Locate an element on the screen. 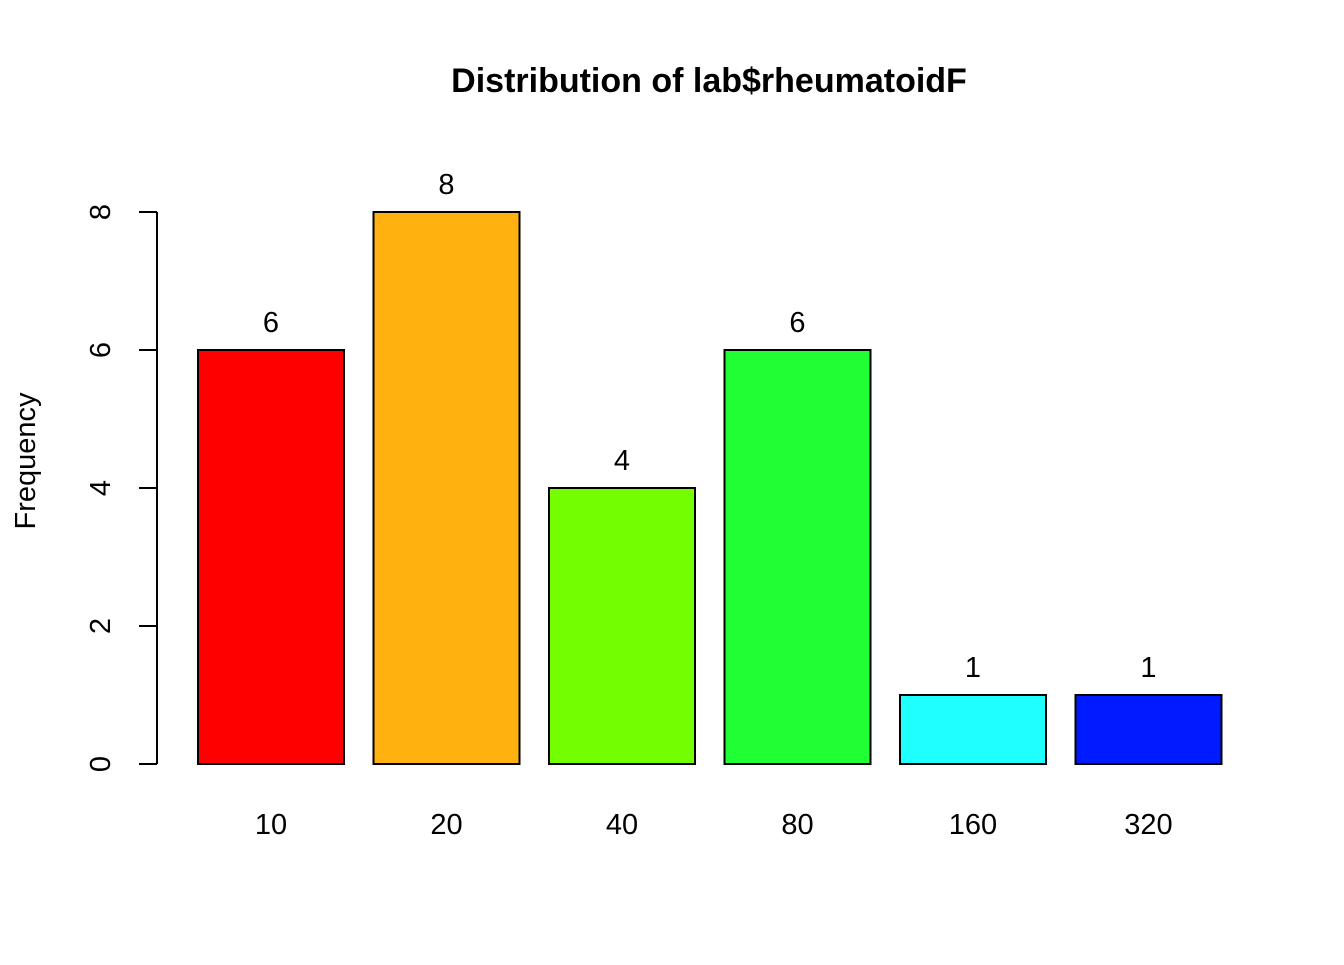  x-tick-label: 40 is located at coordinates (622, 825).